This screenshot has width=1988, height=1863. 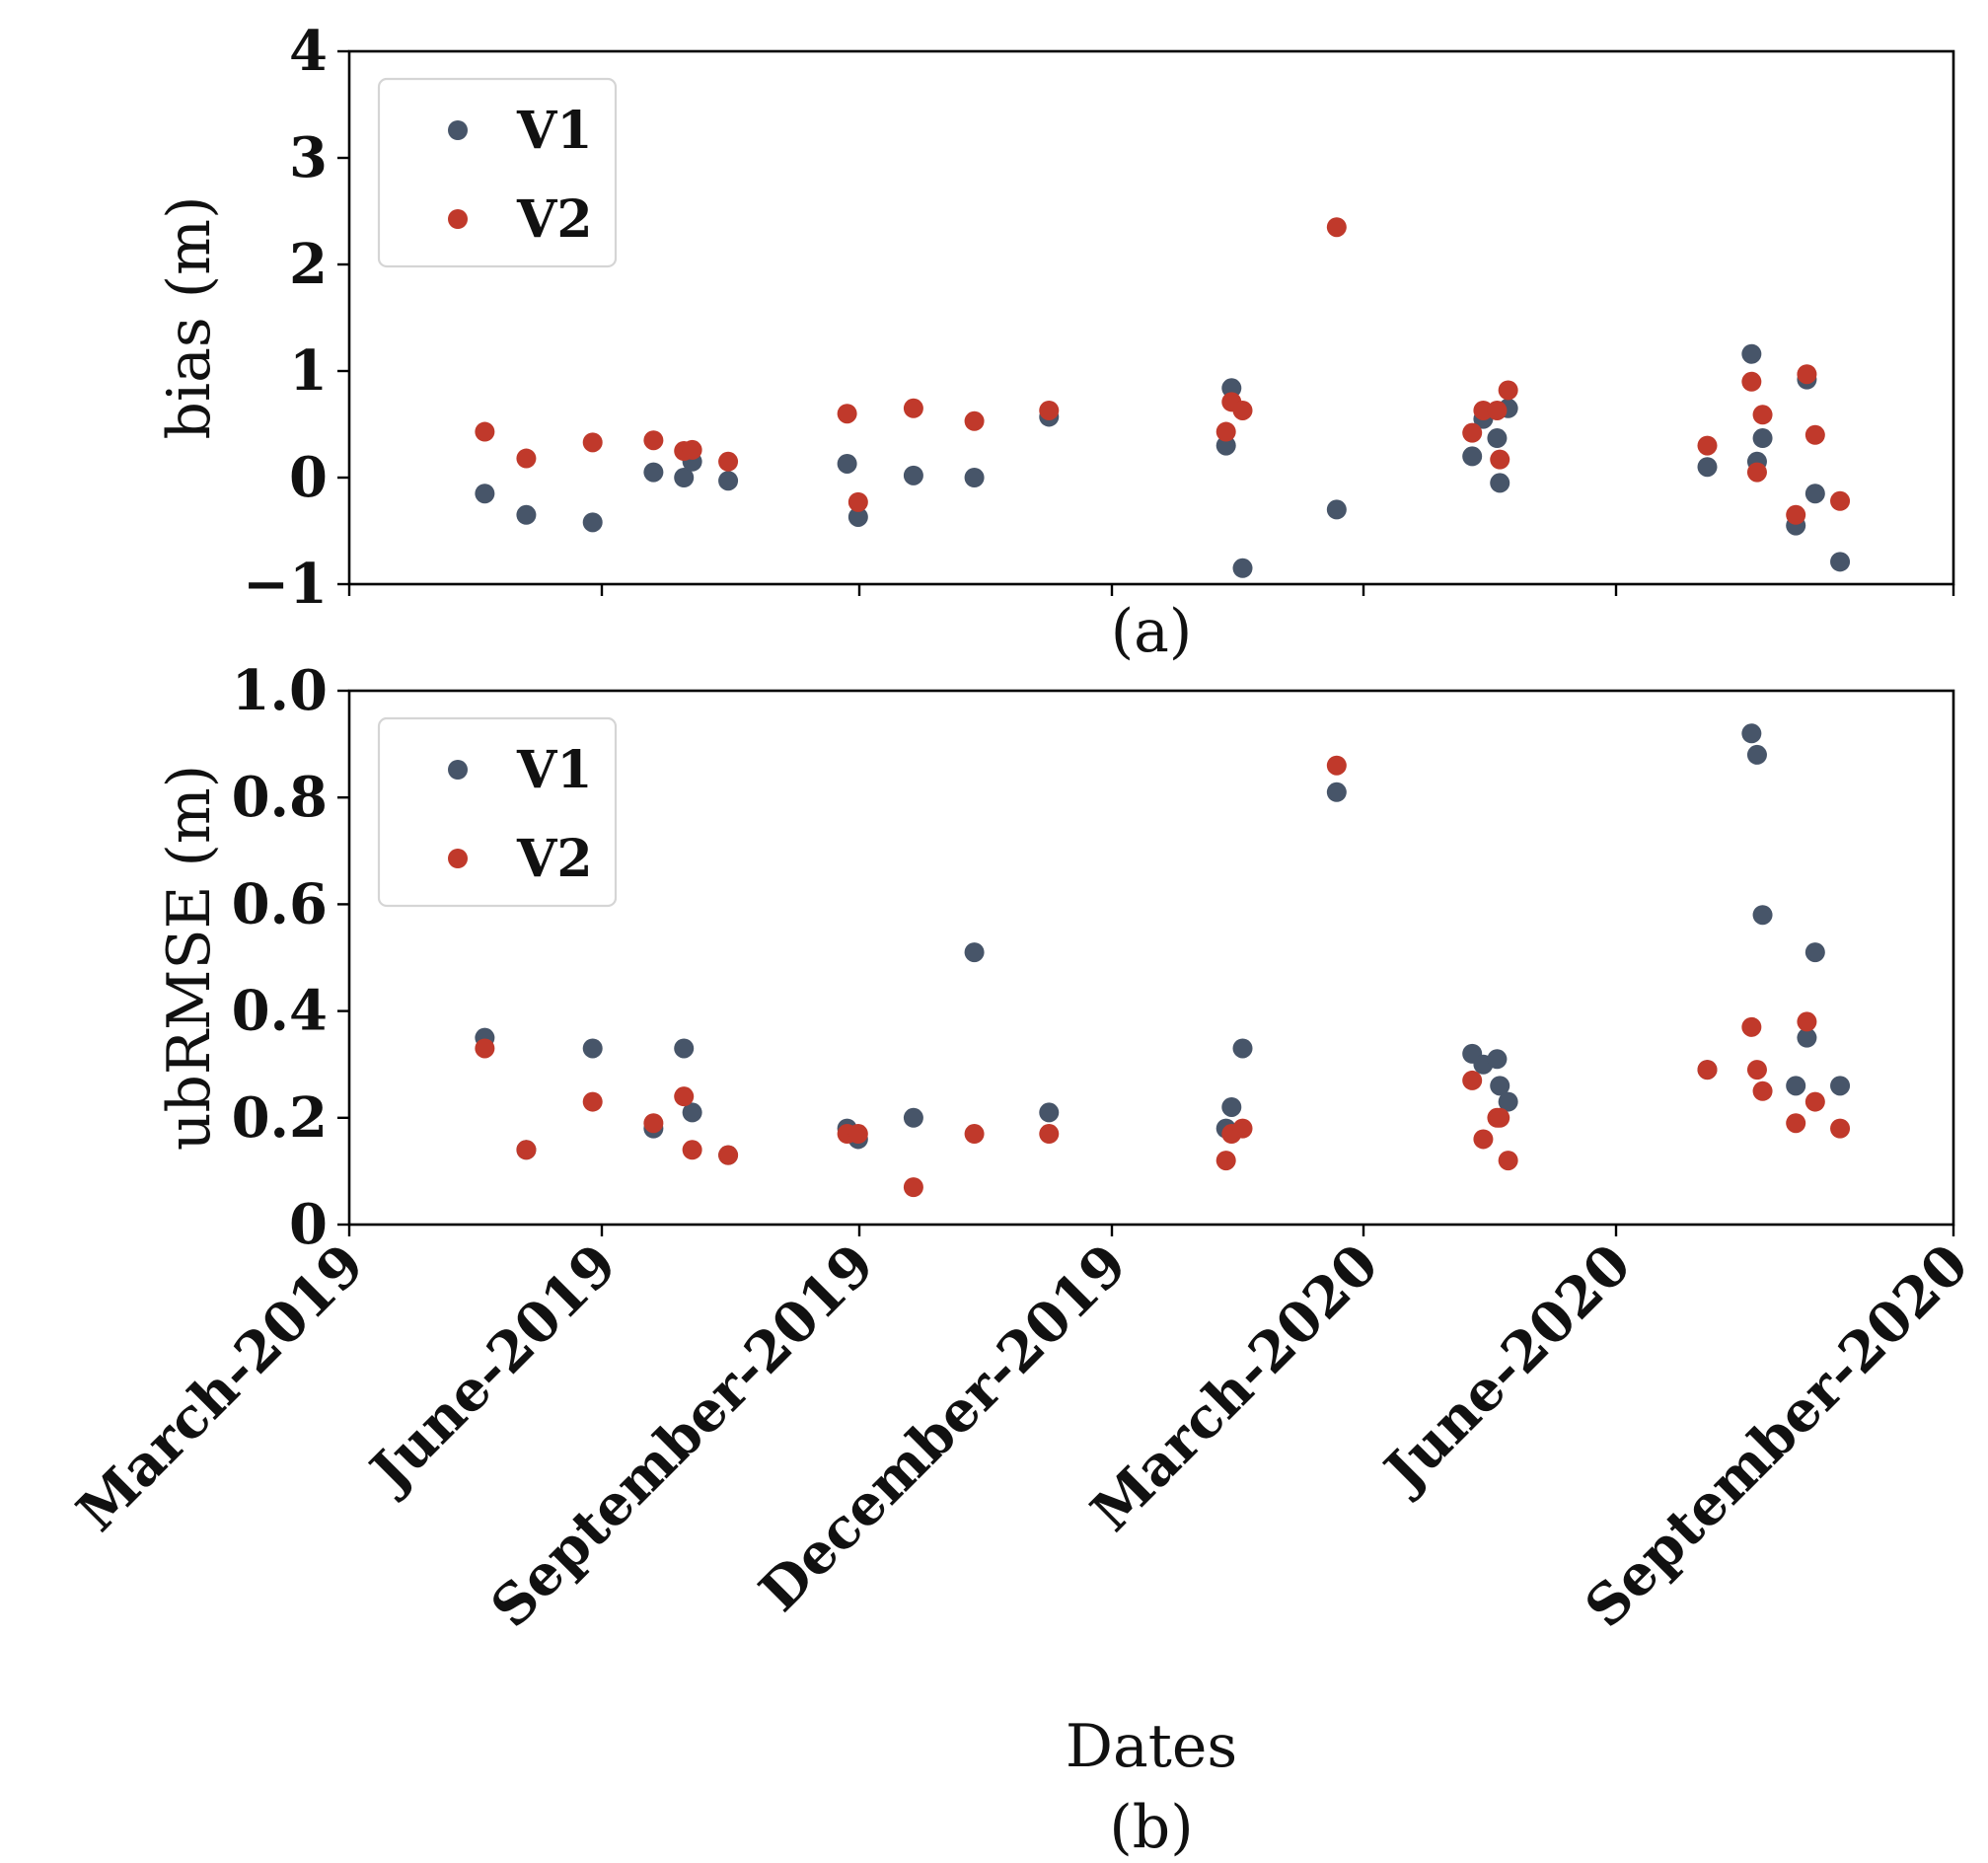 What do you see at coordinates (1152, 631) in the screenshot?
I see `panel-label: (a)` at bounding box center [1152, 631].